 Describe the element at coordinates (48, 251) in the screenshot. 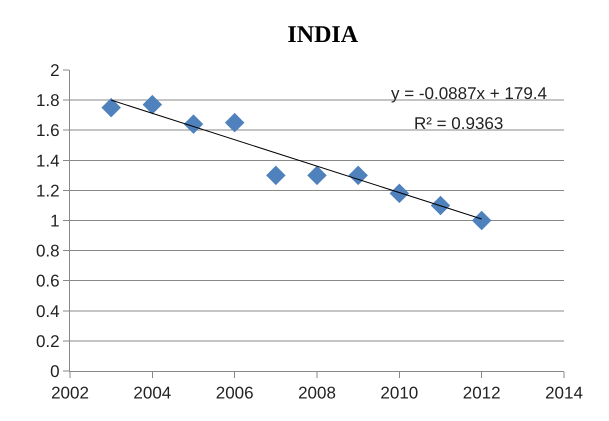

I see `y-tick-label: 0.8` at that location.